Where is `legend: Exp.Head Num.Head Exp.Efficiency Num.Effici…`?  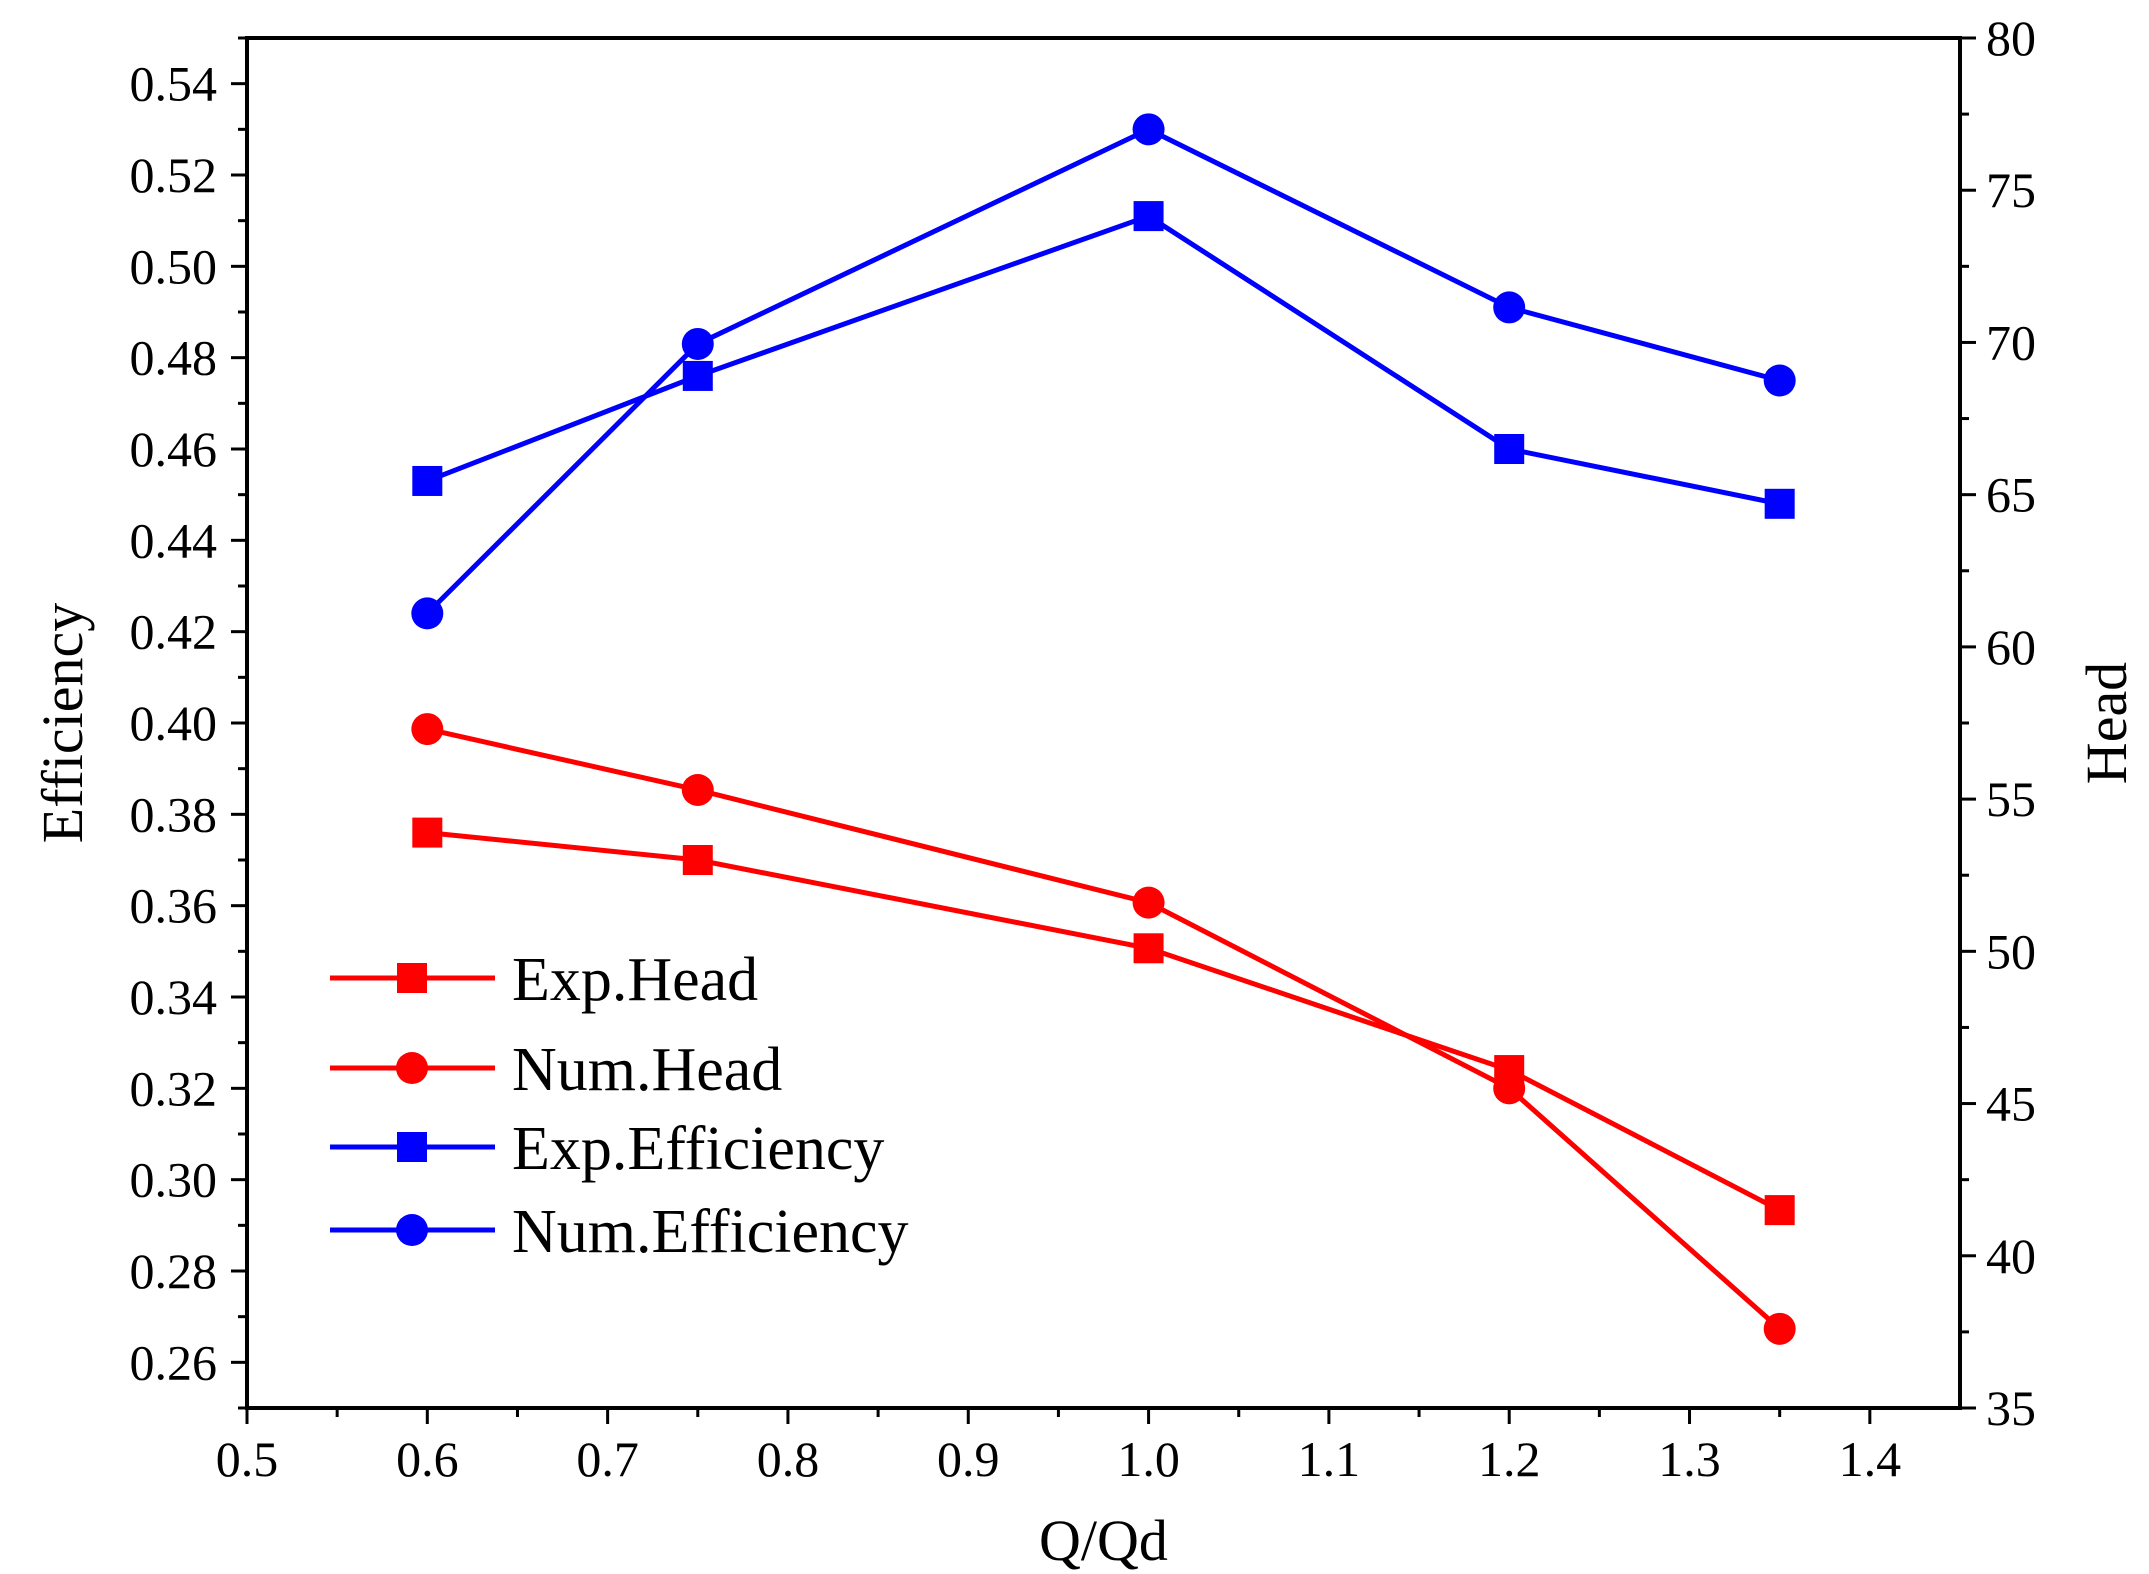
legend: Exp.Head Num.Head Exp.Efficiency Num.Effici… is located at coordinates (619, 1106).